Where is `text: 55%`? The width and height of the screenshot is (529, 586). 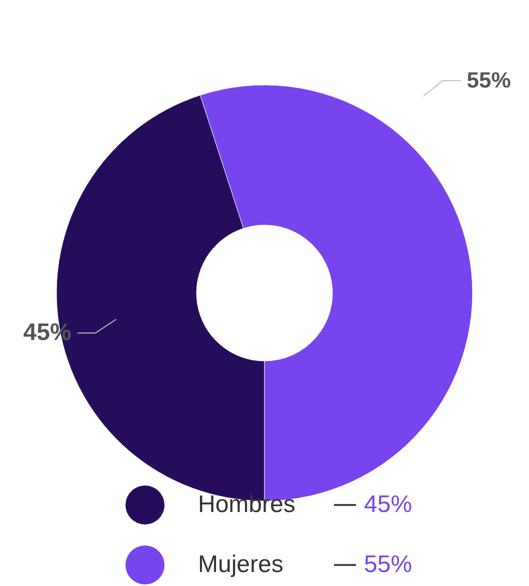 text: 55% is located at coordinates (388, 564).